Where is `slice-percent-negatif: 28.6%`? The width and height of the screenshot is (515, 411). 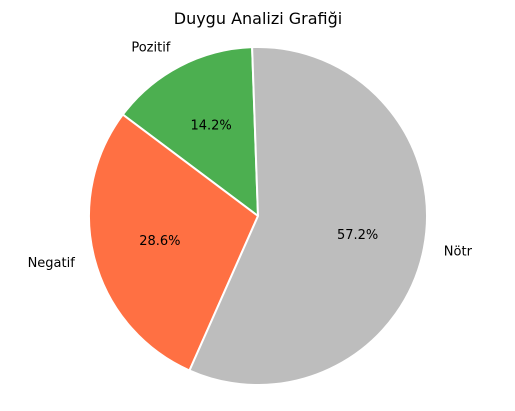
slice-percent-negatif: 28.6% is located at coordinates (159, 241).